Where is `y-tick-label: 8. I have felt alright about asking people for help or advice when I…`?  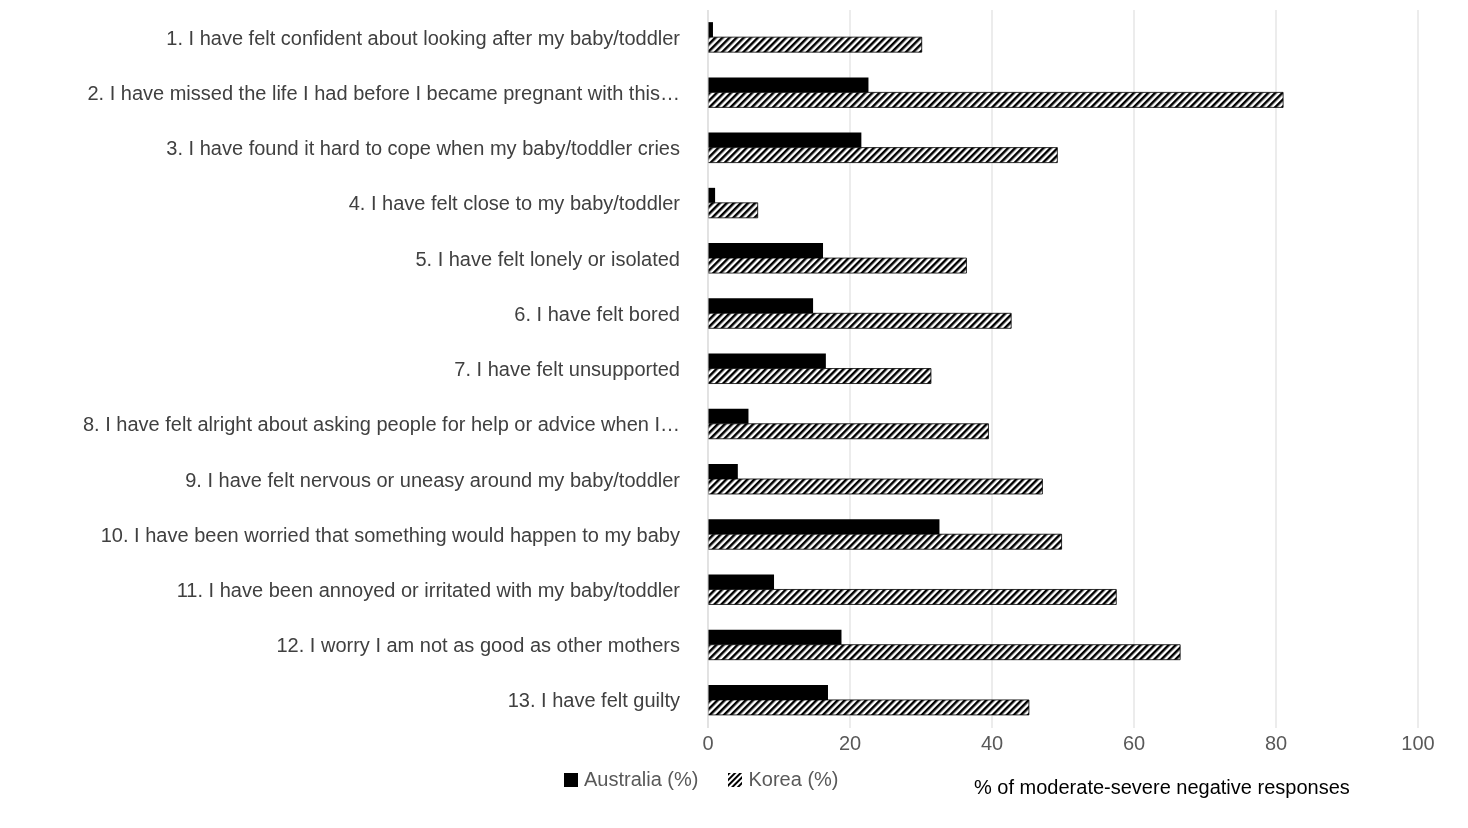
y-tick-label: 8. I have felt alright about asking people for help or advice when I… is located at coordinates (381, 424).